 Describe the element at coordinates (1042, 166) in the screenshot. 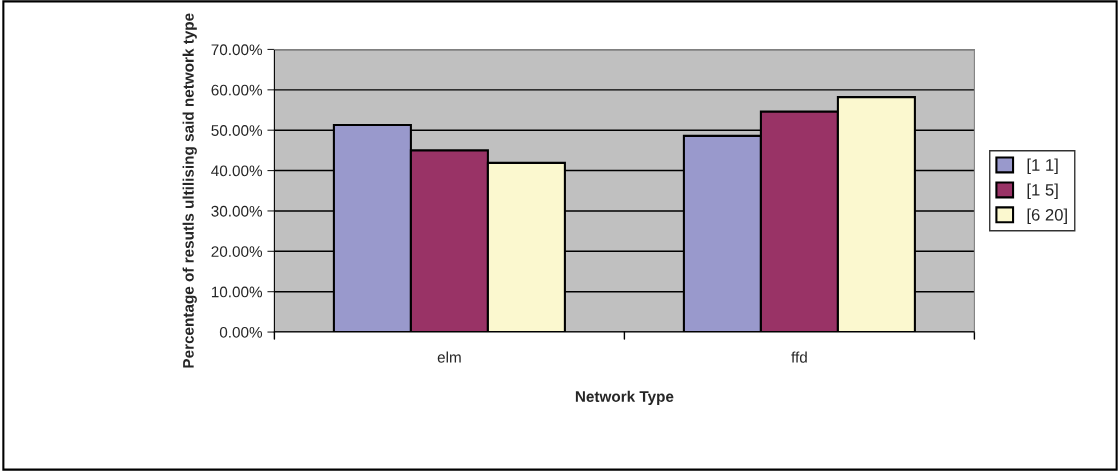

I see `legend-label: [1 1]` at that location.